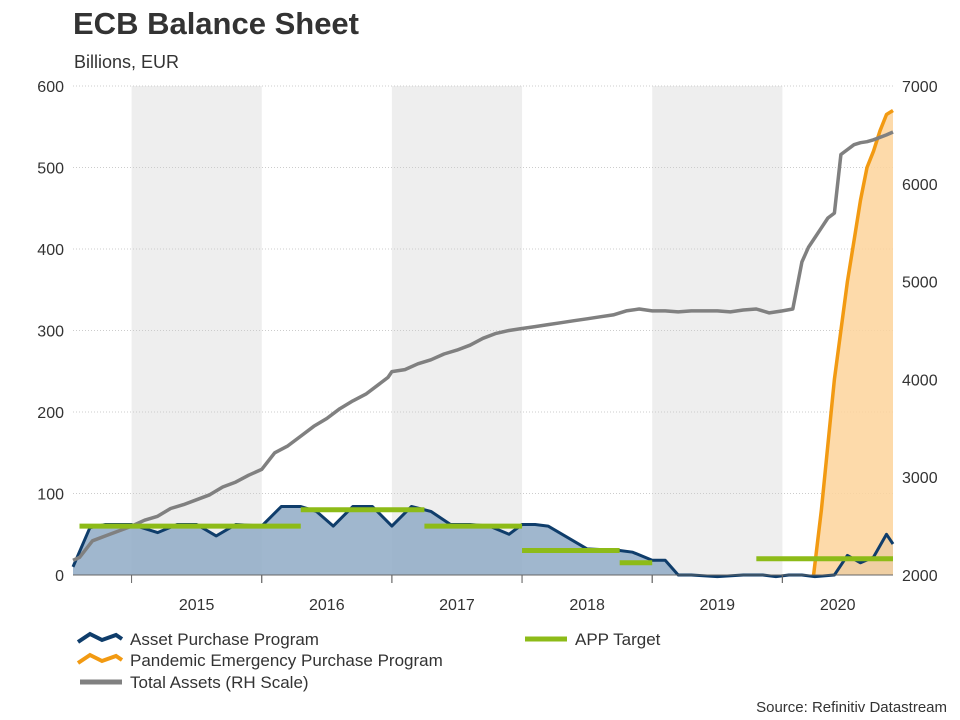  What do you see at coordinates (920, 283) in the screenshot?
I see `right-tick-label-5000: 5000` at bounding box center [920, 283].